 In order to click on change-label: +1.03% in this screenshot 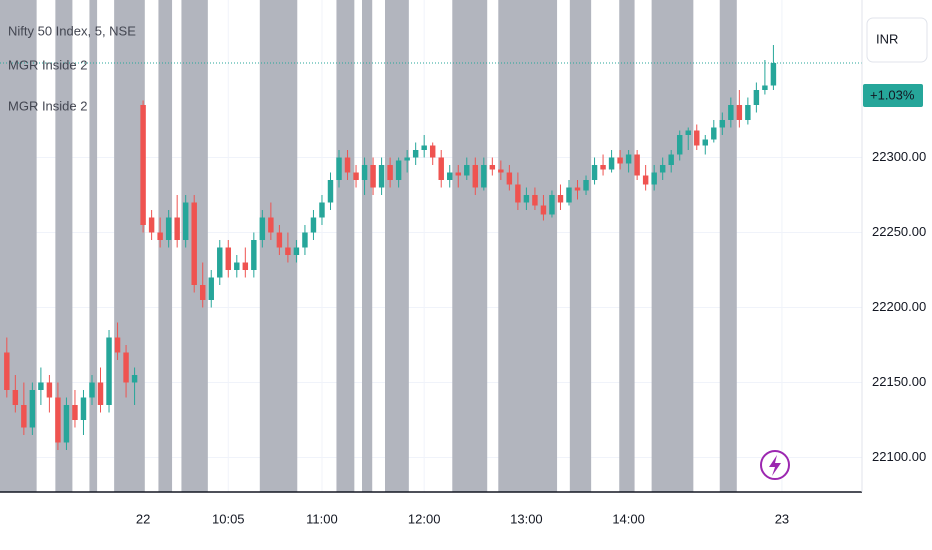, I will do `click(892, 94)`.